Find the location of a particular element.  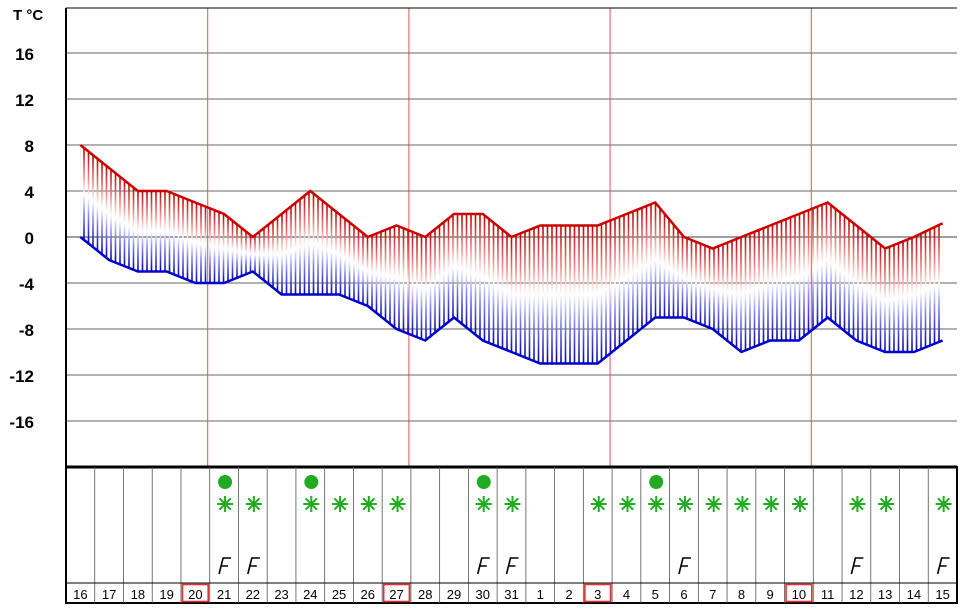

day-label: 17 is located at coordinates (109, 594).